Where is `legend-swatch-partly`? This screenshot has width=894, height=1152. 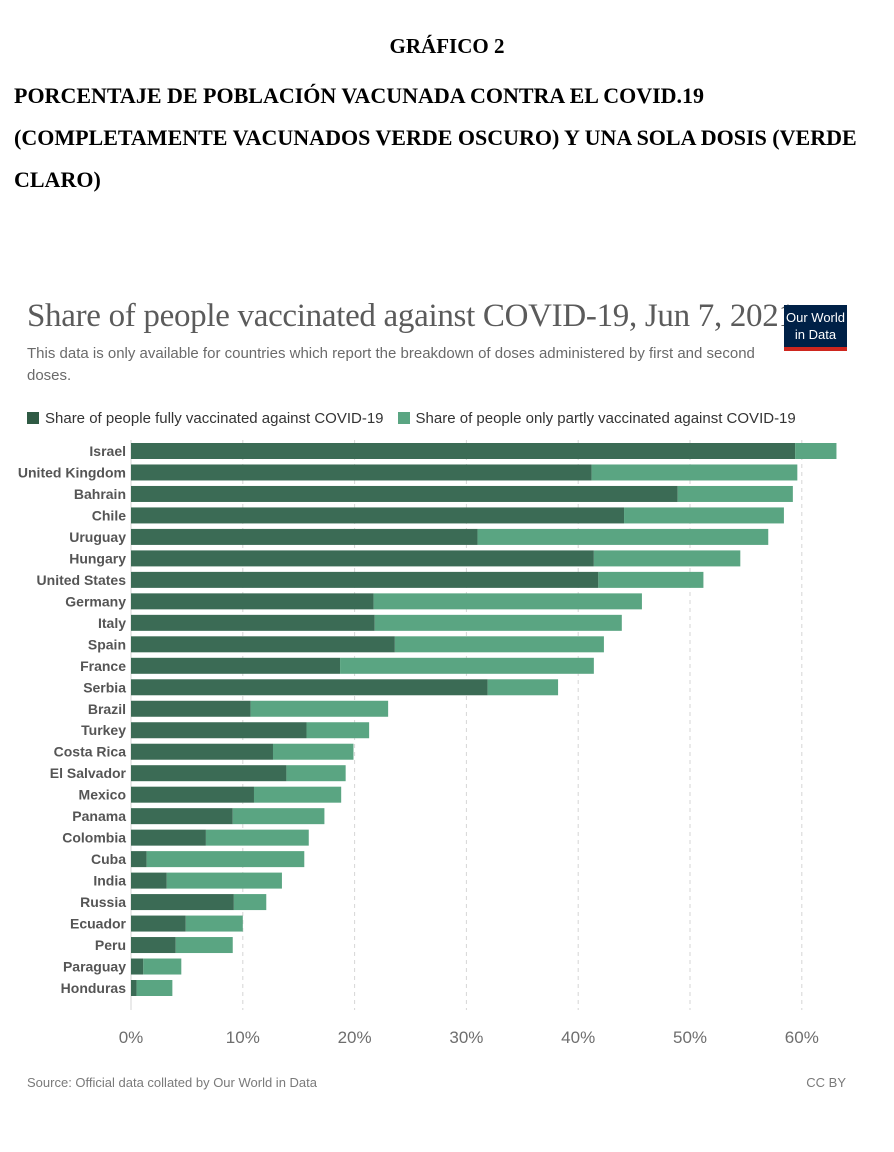
legend-swatch-partly is located at coordinates (403, 418).